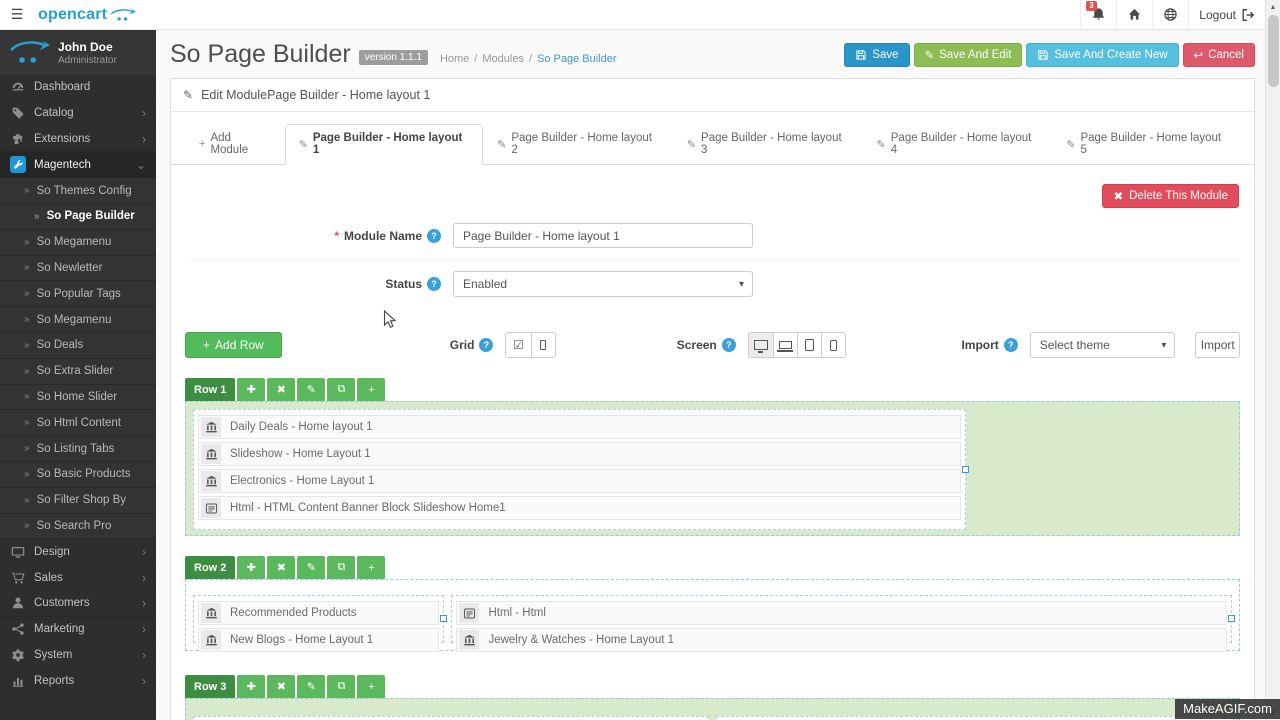 The image size is (1280, 720). Describe the element at coordinates (78, 165) in the screenshot. I see `sidebar-item-magentech: Magentech ⌄` at that location.